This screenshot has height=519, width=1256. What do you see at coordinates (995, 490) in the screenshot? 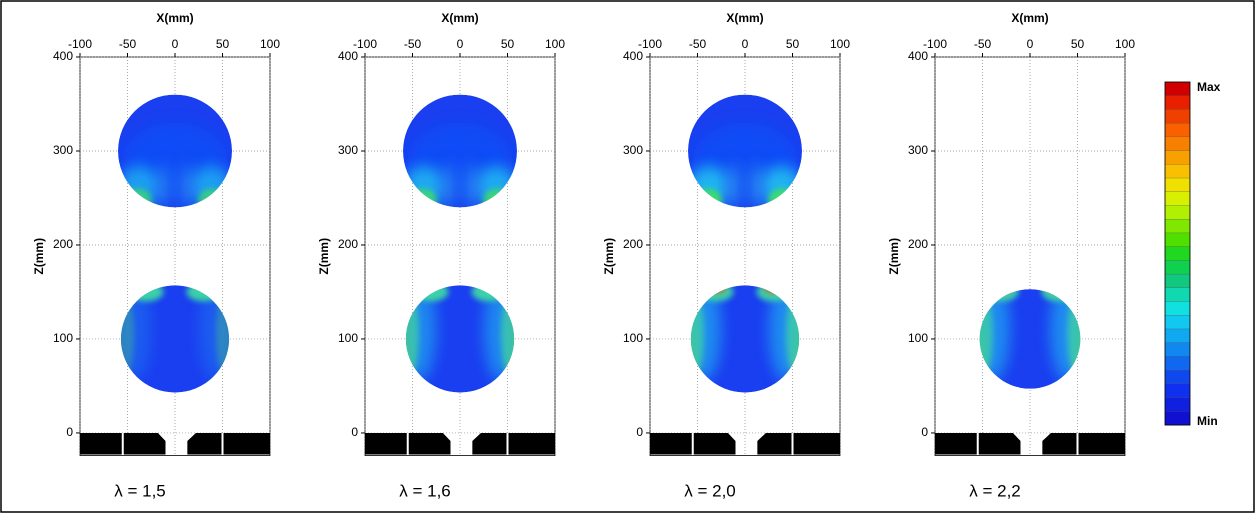
I see `caption: λ = 2,2` at bounding box center [995, 490].